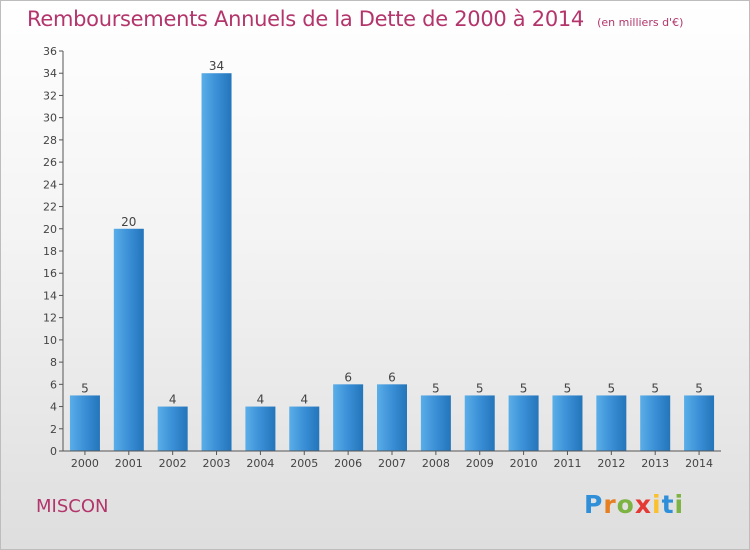 Image resolution: width=750 pixels, height=550 pixels. What do you see at coordinates (668, 504) in the screenshot?
I see `logo-letter: t` at bounding box center [668, 504].